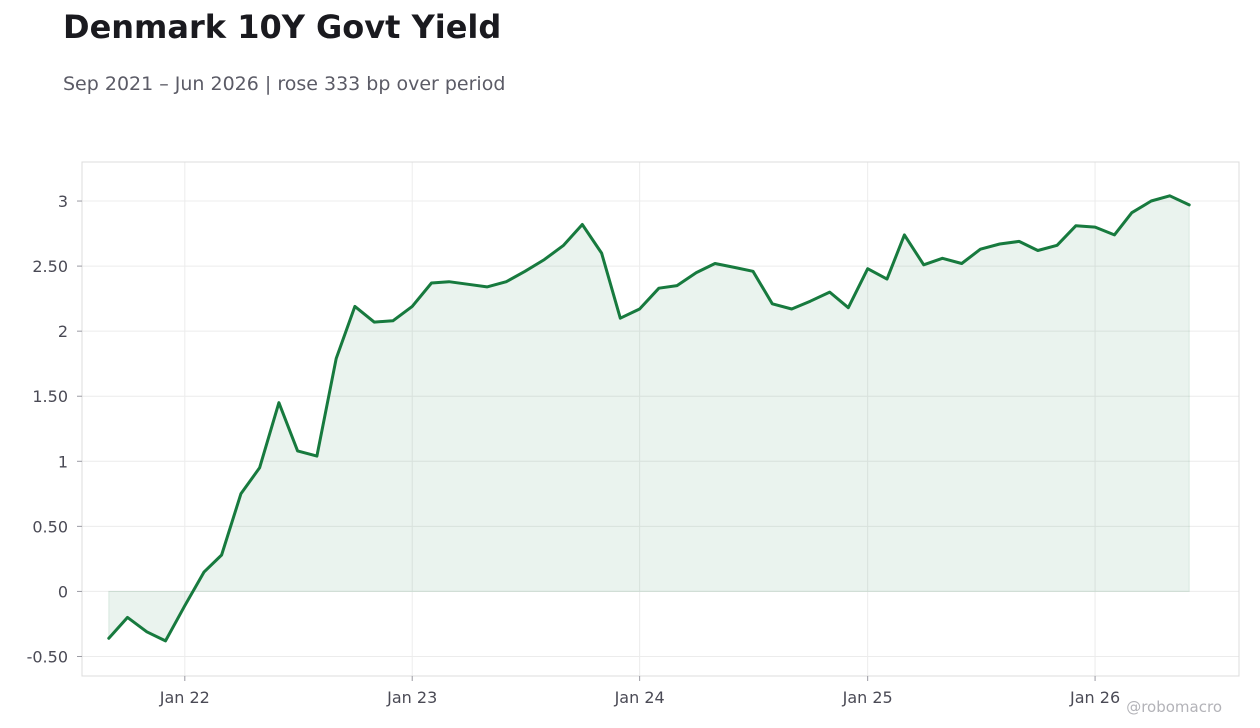 This screenshot has height=728, width=1260. Describe the element at coordinates (184, 697) in the screenshot. I see `x-tick-label: Jan 22` at that location.